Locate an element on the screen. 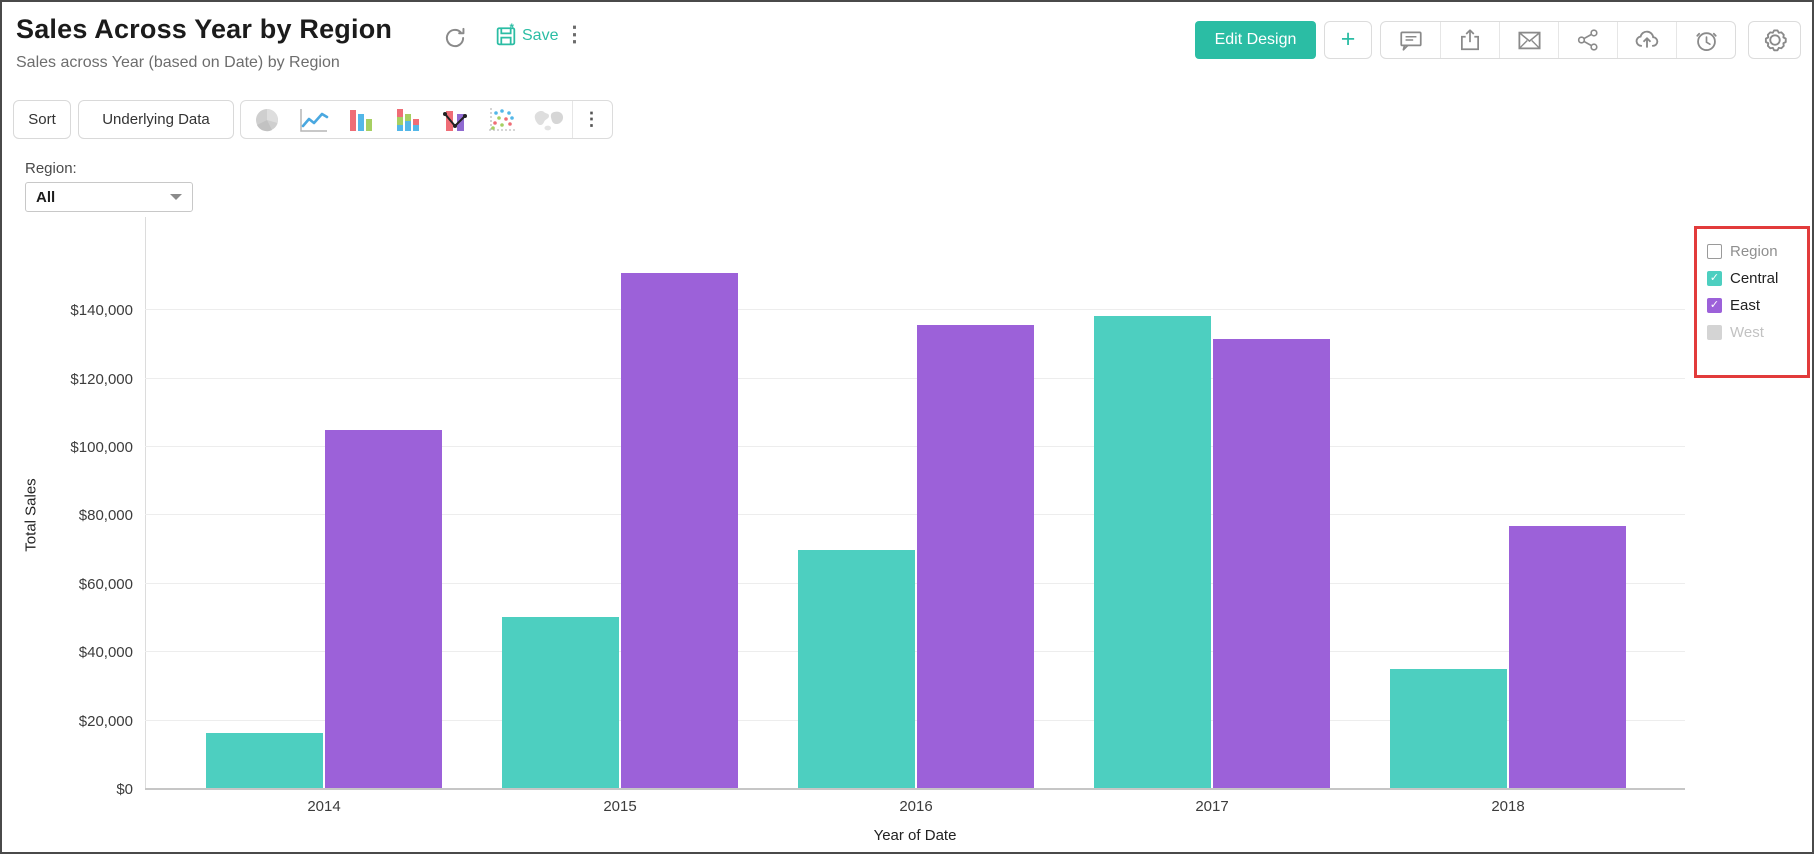  map-chart-icon is located at coordinates (548, 120).